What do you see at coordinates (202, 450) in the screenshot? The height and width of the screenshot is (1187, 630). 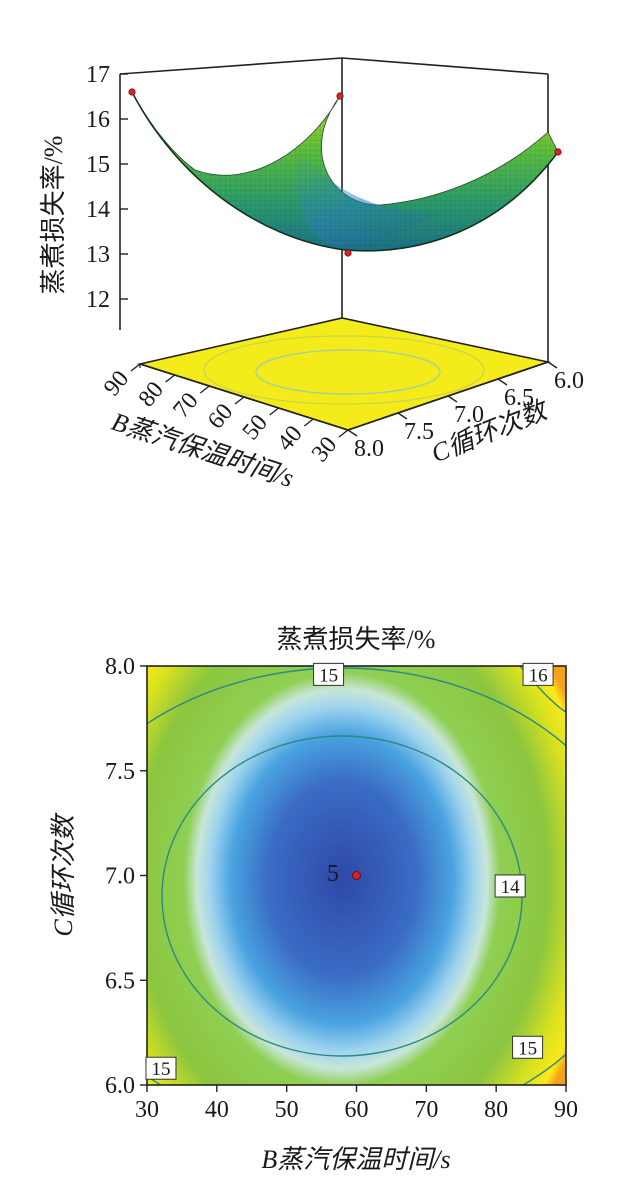 I see `x-axis-label: B蒸汽保温时间/s` at bounding box center [202, 450].